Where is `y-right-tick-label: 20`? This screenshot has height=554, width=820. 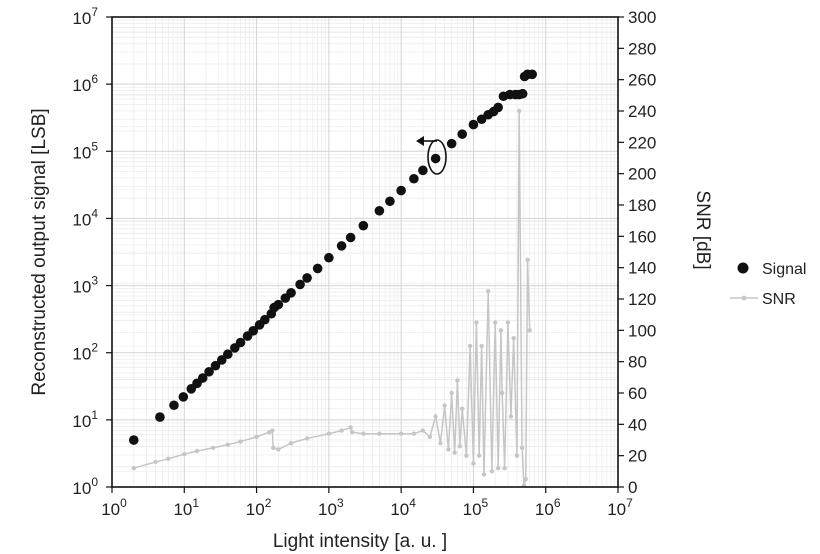
y-right-tick-label: 20 is located at coordinates (637, 456).